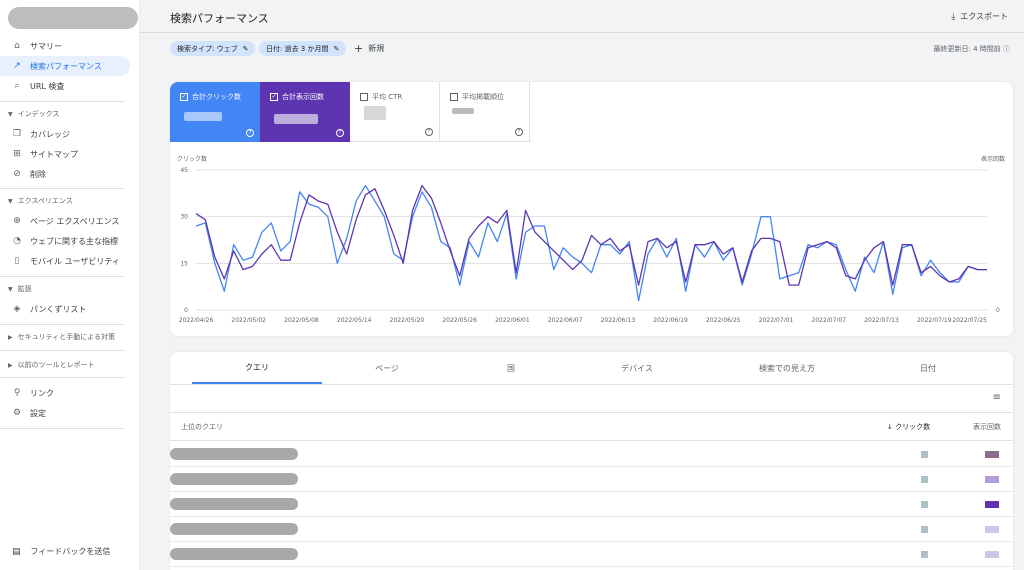 The width and height of the screenshot is (1024, 570). I want to click on sidebar-section-enhancements: ▼ 拡張, so click(65, 289).